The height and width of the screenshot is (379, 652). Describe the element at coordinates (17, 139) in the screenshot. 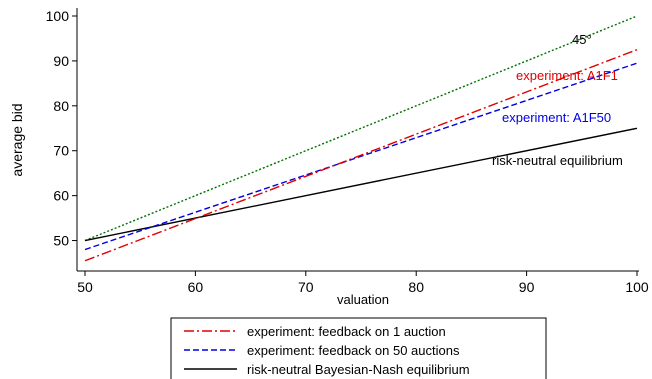

I see `y-axis-label: average bid` at that location.